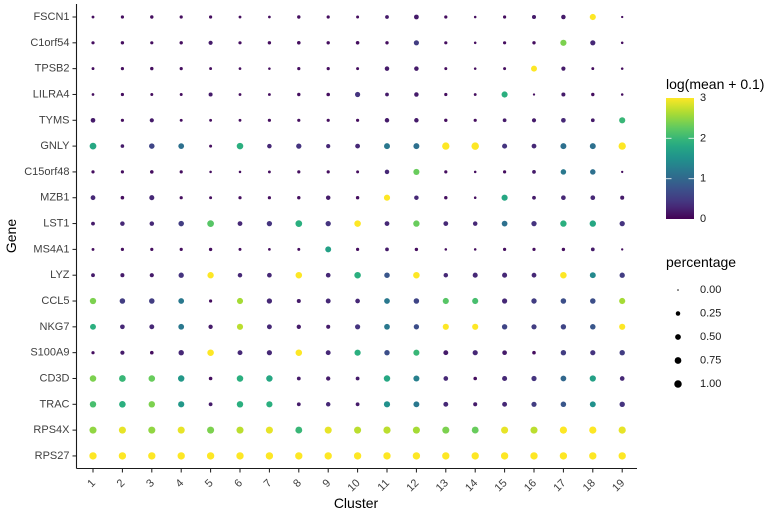 Image resolution: width=775 pixels, height=521 pixels. I want to click on x-tick-label: 11, so click(384, 485).